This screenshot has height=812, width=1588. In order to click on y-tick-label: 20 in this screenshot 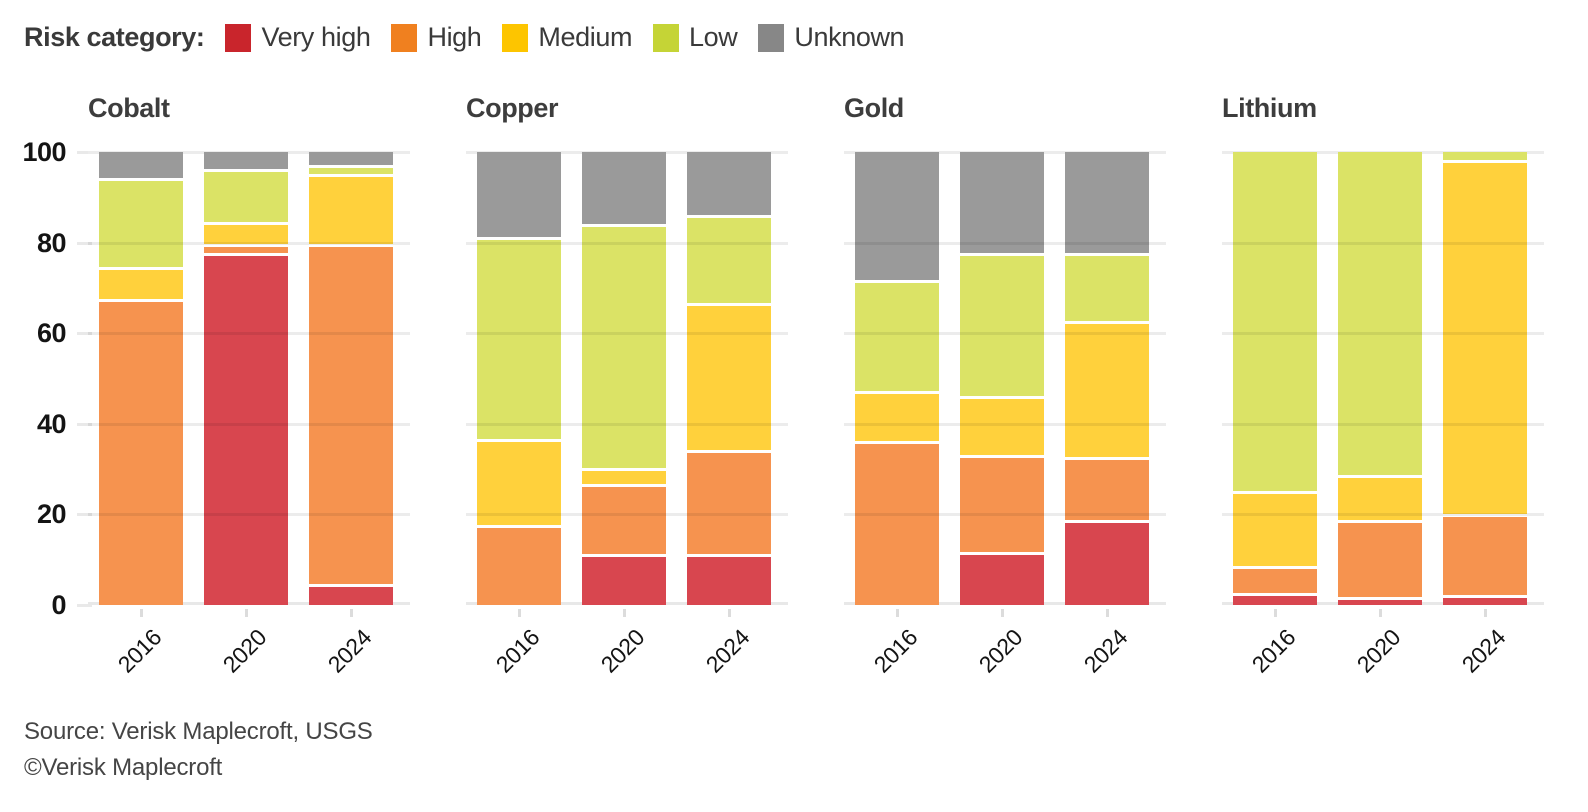, I will do `click(51, 514)`.